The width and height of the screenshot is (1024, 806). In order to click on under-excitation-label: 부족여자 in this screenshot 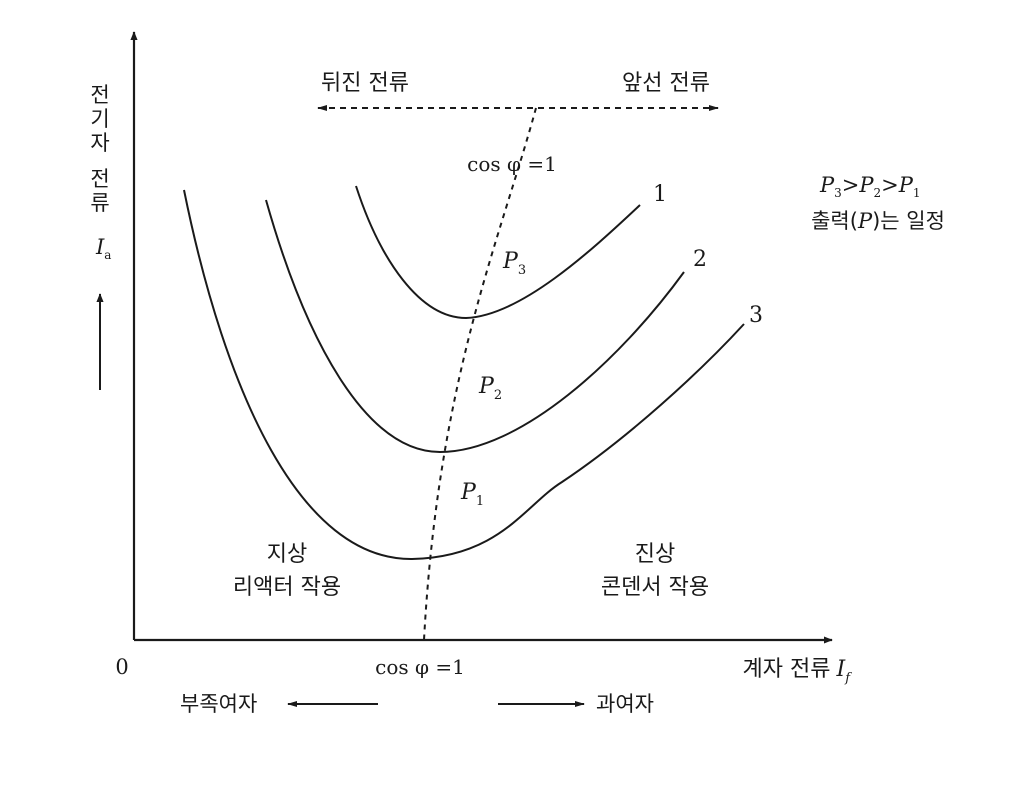, I will do `click(218, 704)`.